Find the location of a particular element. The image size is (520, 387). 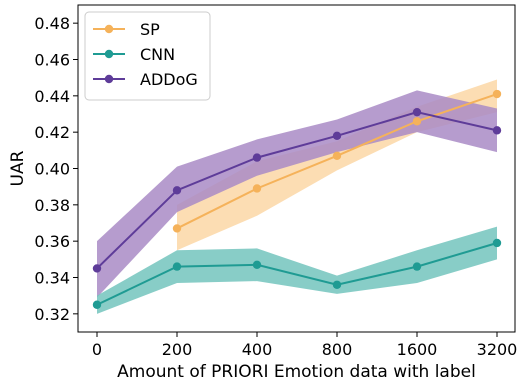

legend-label-cnn: CNN is located at coordinates (157, 54).